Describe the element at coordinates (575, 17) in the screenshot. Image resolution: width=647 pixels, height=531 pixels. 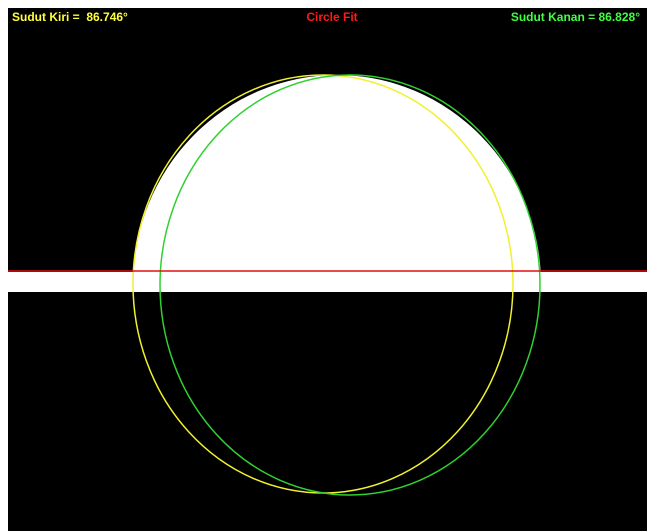
I see `right-angle: Sudut Kanan = 86.828°` at that location.